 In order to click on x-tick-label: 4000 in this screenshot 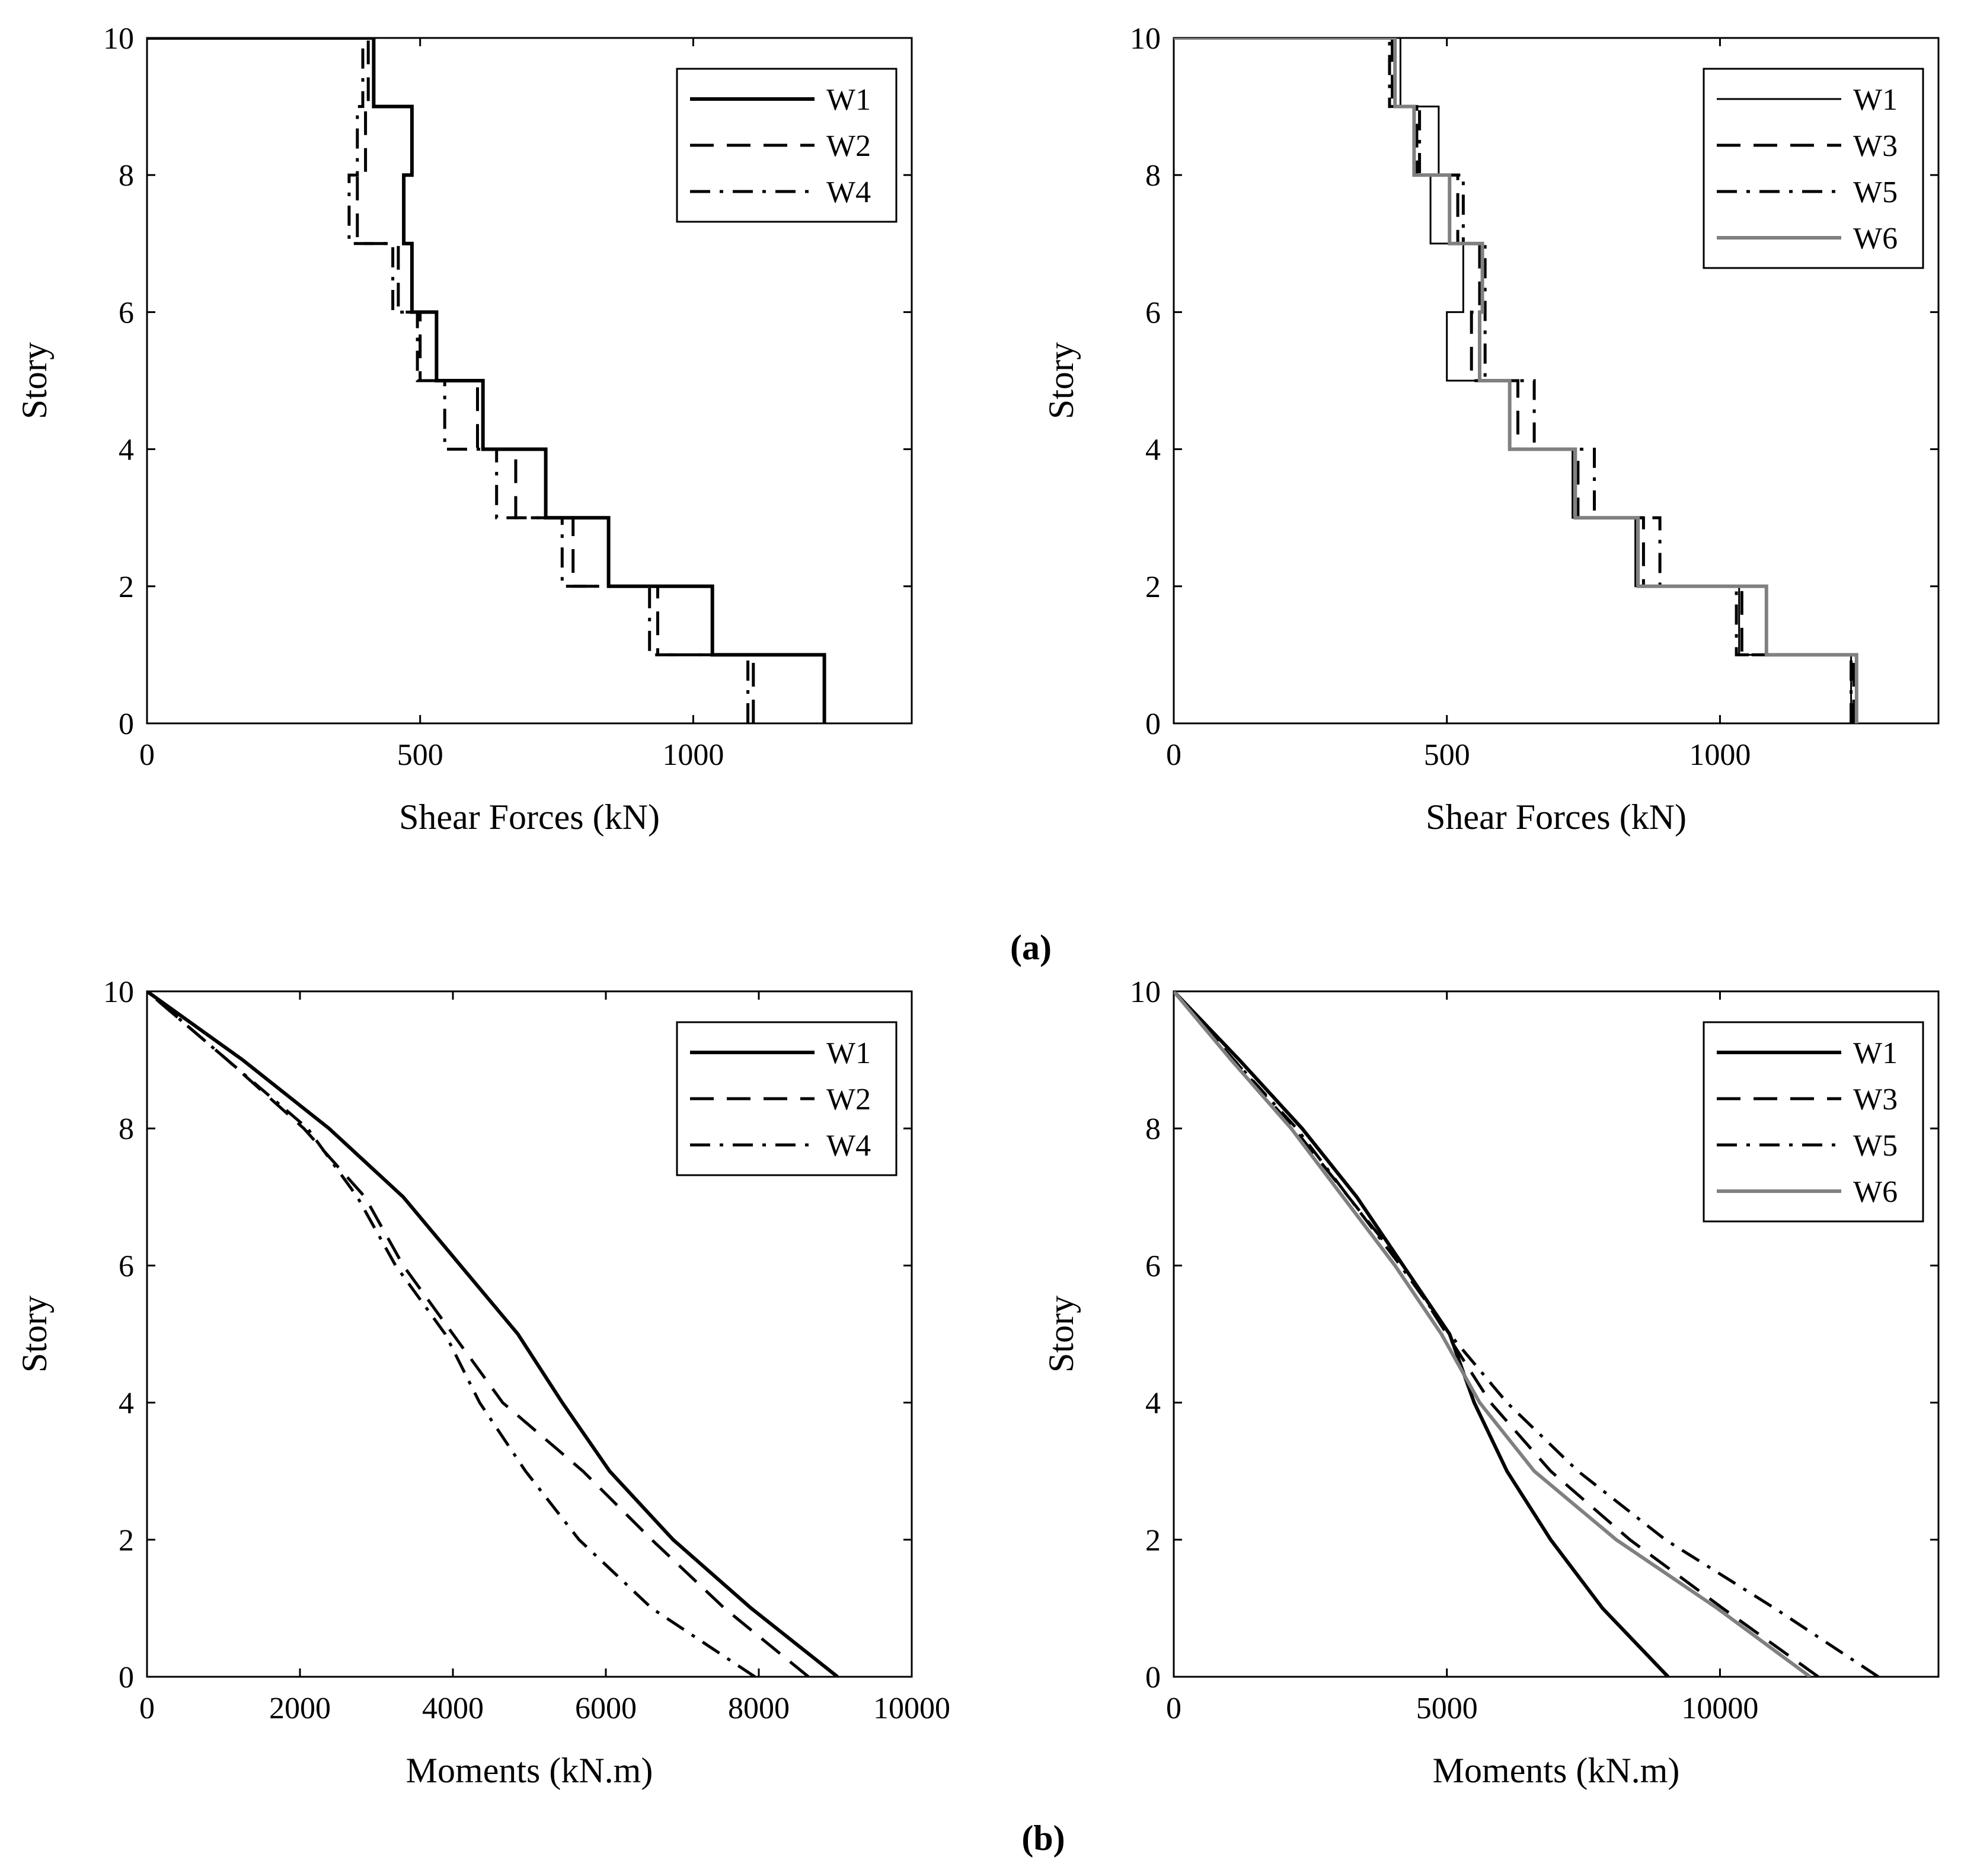, I will do `click(453, 1708)`.